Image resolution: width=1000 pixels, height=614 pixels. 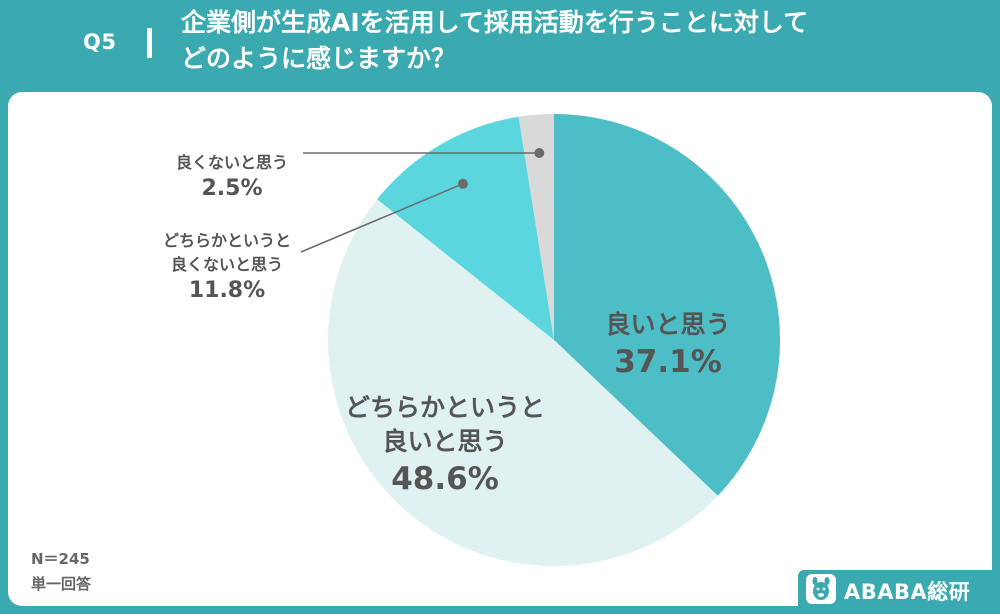 What do you see at coordinates (668, 345) in the screenshot?
I see `slice-label-good: 良いと思う 37.1%` at bounding box center [668, 345].